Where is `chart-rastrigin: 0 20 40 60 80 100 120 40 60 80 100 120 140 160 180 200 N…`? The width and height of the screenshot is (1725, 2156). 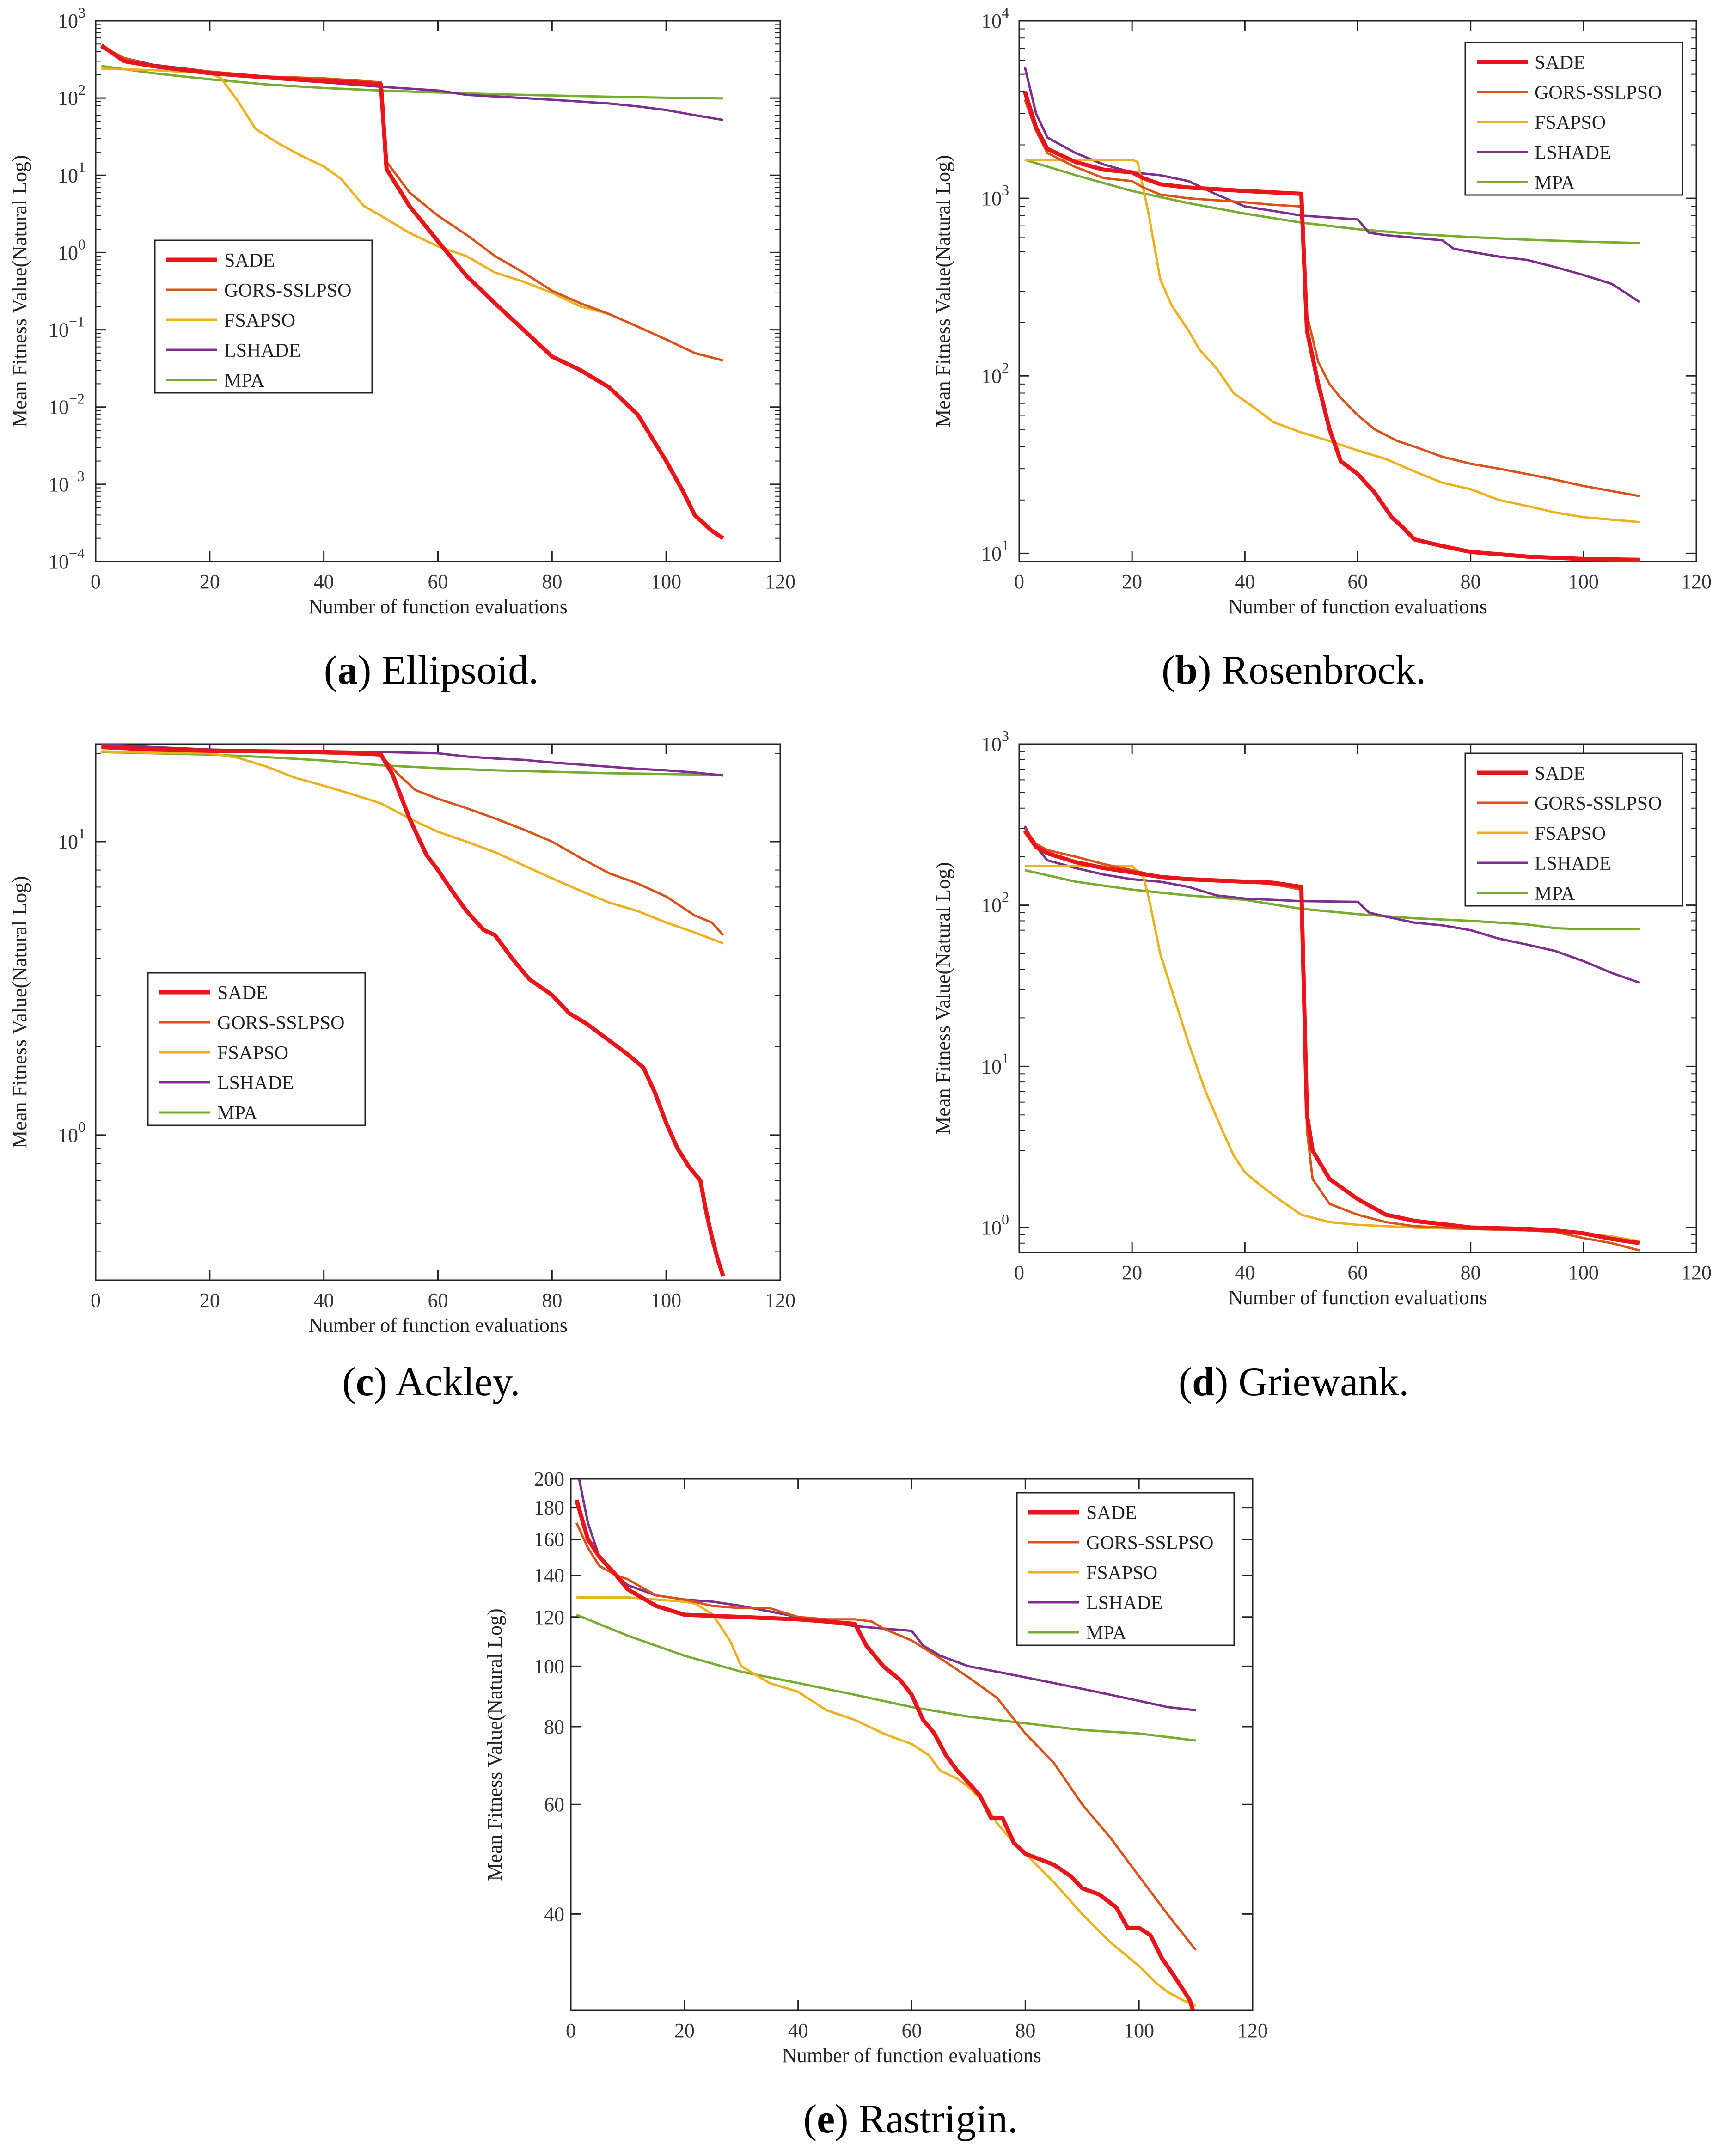 chart-rastrigin: 0 20 40 60 80 100 120 40 60 80 100 120 140 160 180 200 N… is located at coordinates (875, 1767).